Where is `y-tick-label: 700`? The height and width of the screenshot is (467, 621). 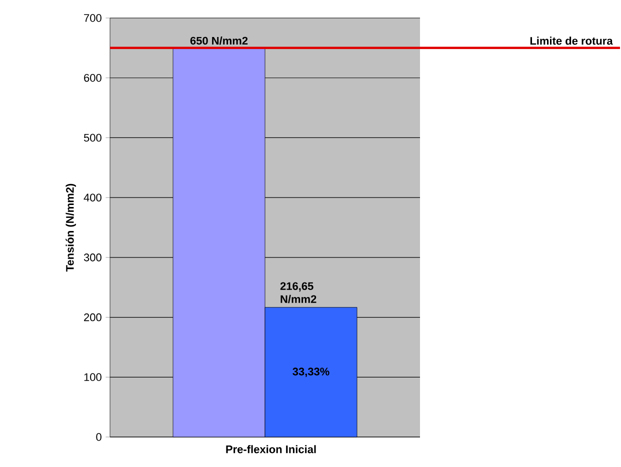
y-tick-label: 700 is located at coordinates (93, 18).